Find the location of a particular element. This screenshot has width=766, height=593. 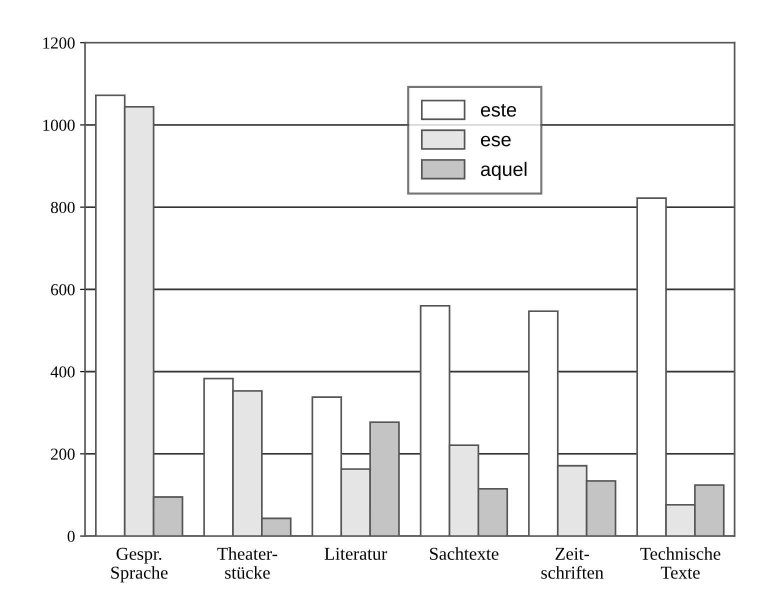

x-tick-label: Literatur is located at coordinates (356, 554).